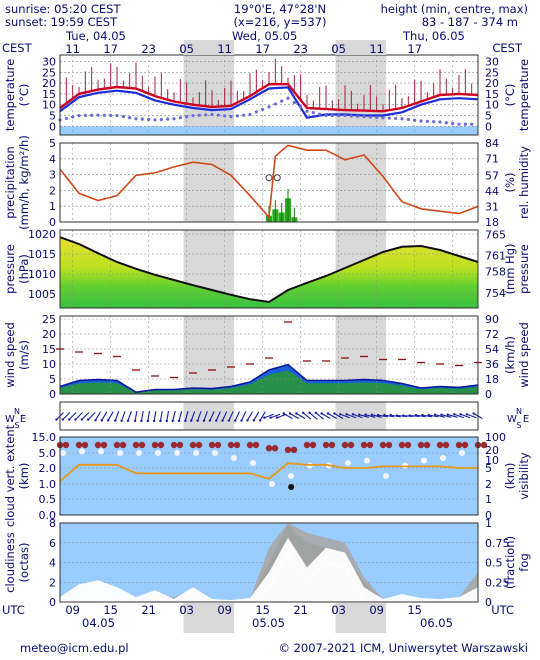 The width and height of the screenshot is (540, 660). Describe the element at coordinates (74, 648) in the screenshot. I see `footer-email: meteo@icm.edu.pl` at that location.